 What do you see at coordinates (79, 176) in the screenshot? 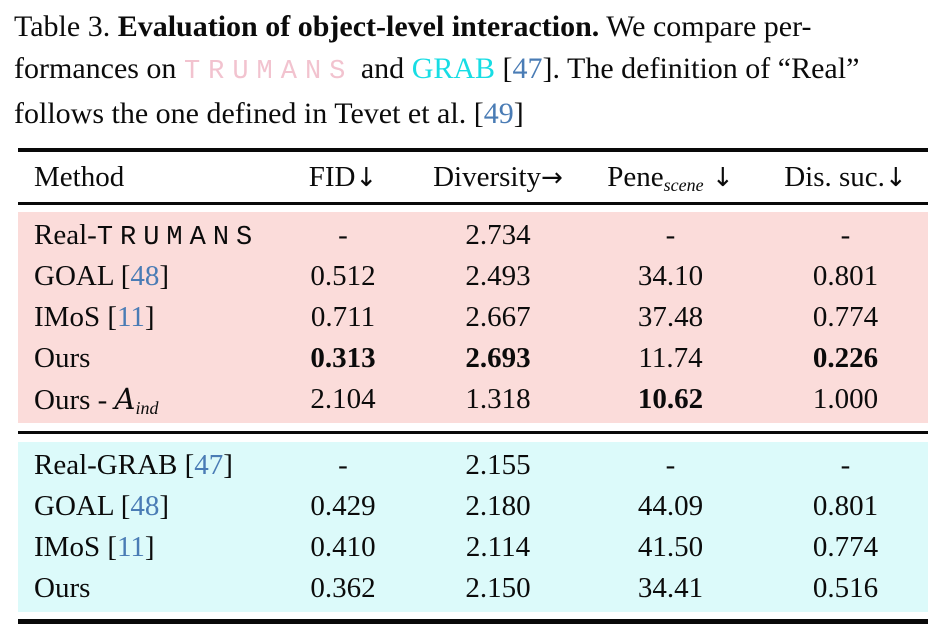
I see `col-header-method: Method` at bounding box center [79, 176].